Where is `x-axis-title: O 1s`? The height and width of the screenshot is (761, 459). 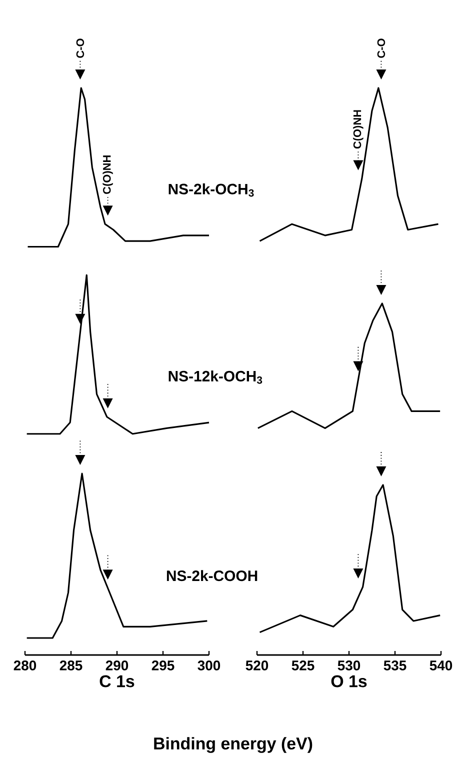 x-axis-title: O 1s is located at coordinates (349, 681).